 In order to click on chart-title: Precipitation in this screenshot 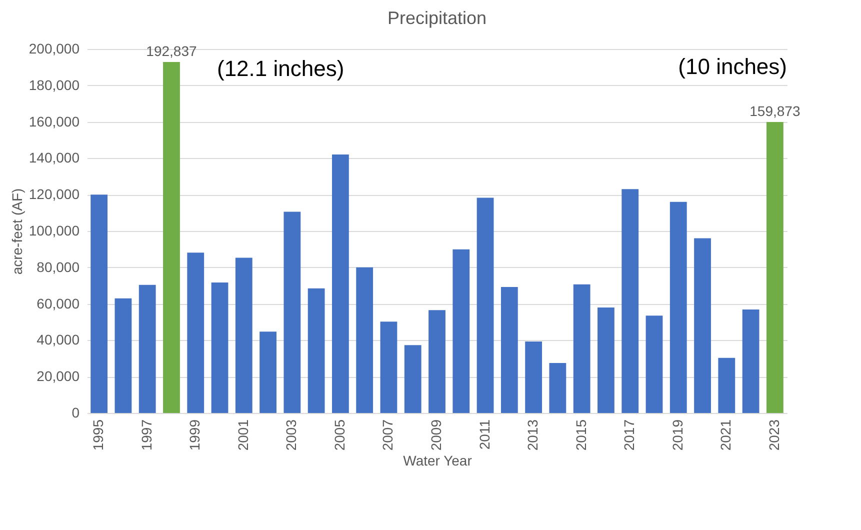, I will do `click(437, 18)`.